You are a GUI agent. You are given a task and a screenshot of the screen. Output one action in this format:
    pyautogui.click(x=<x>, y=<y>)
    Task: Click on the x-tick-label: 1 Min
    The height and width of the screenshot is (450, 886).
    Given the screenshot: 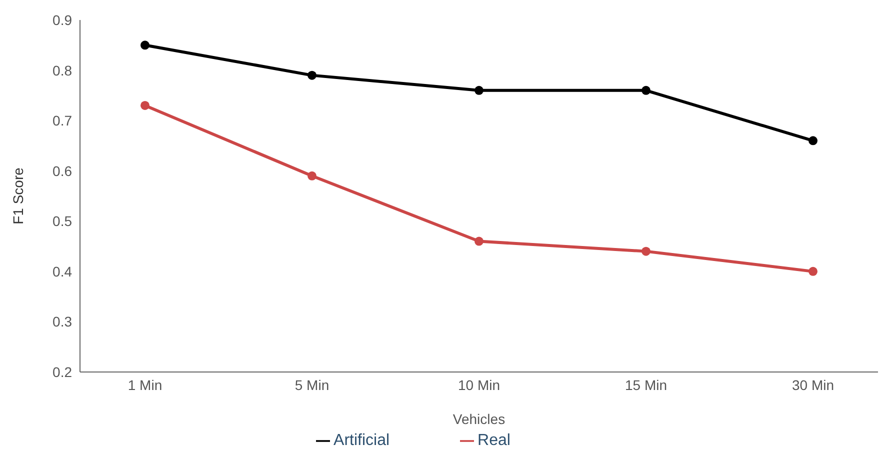 What is the action you would take?
    pyautogui.click(x=145, y=384)
    